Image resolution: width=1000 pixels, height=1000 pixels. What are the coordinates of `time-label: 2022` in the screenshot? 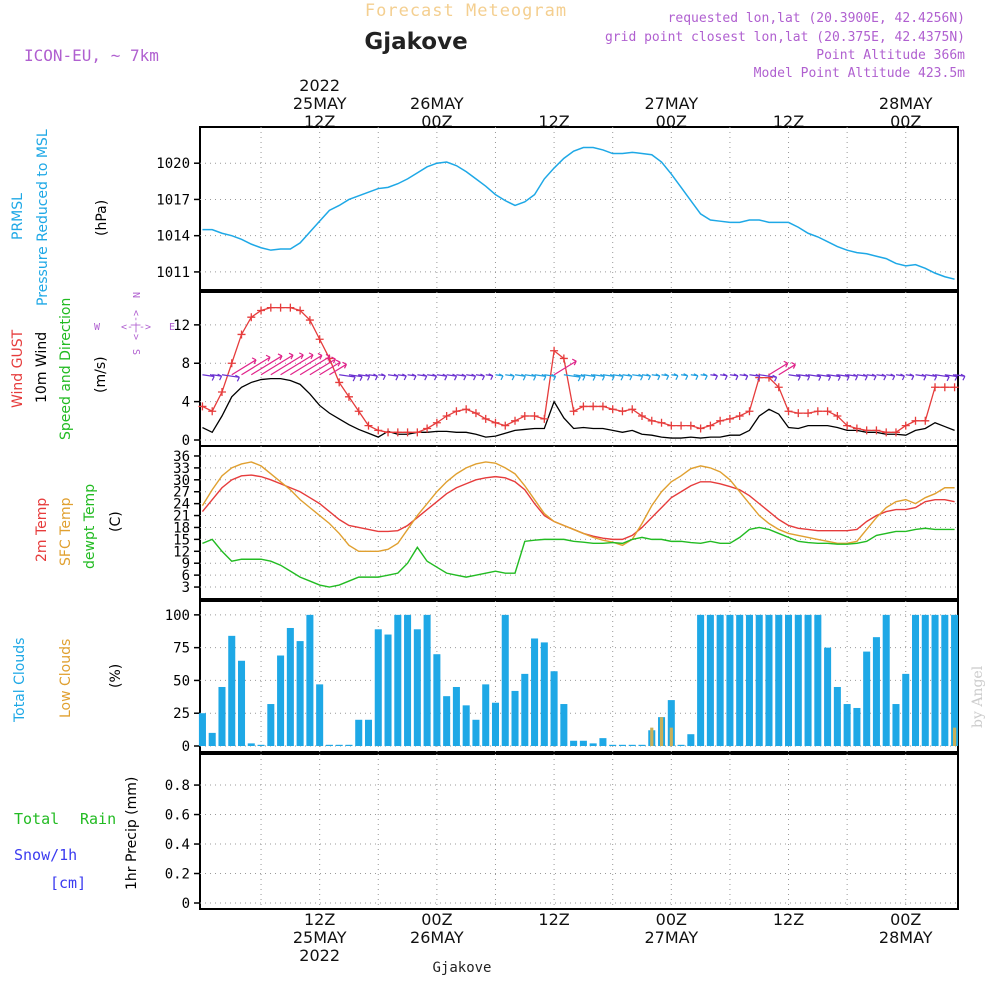 It's located at (319, 955).